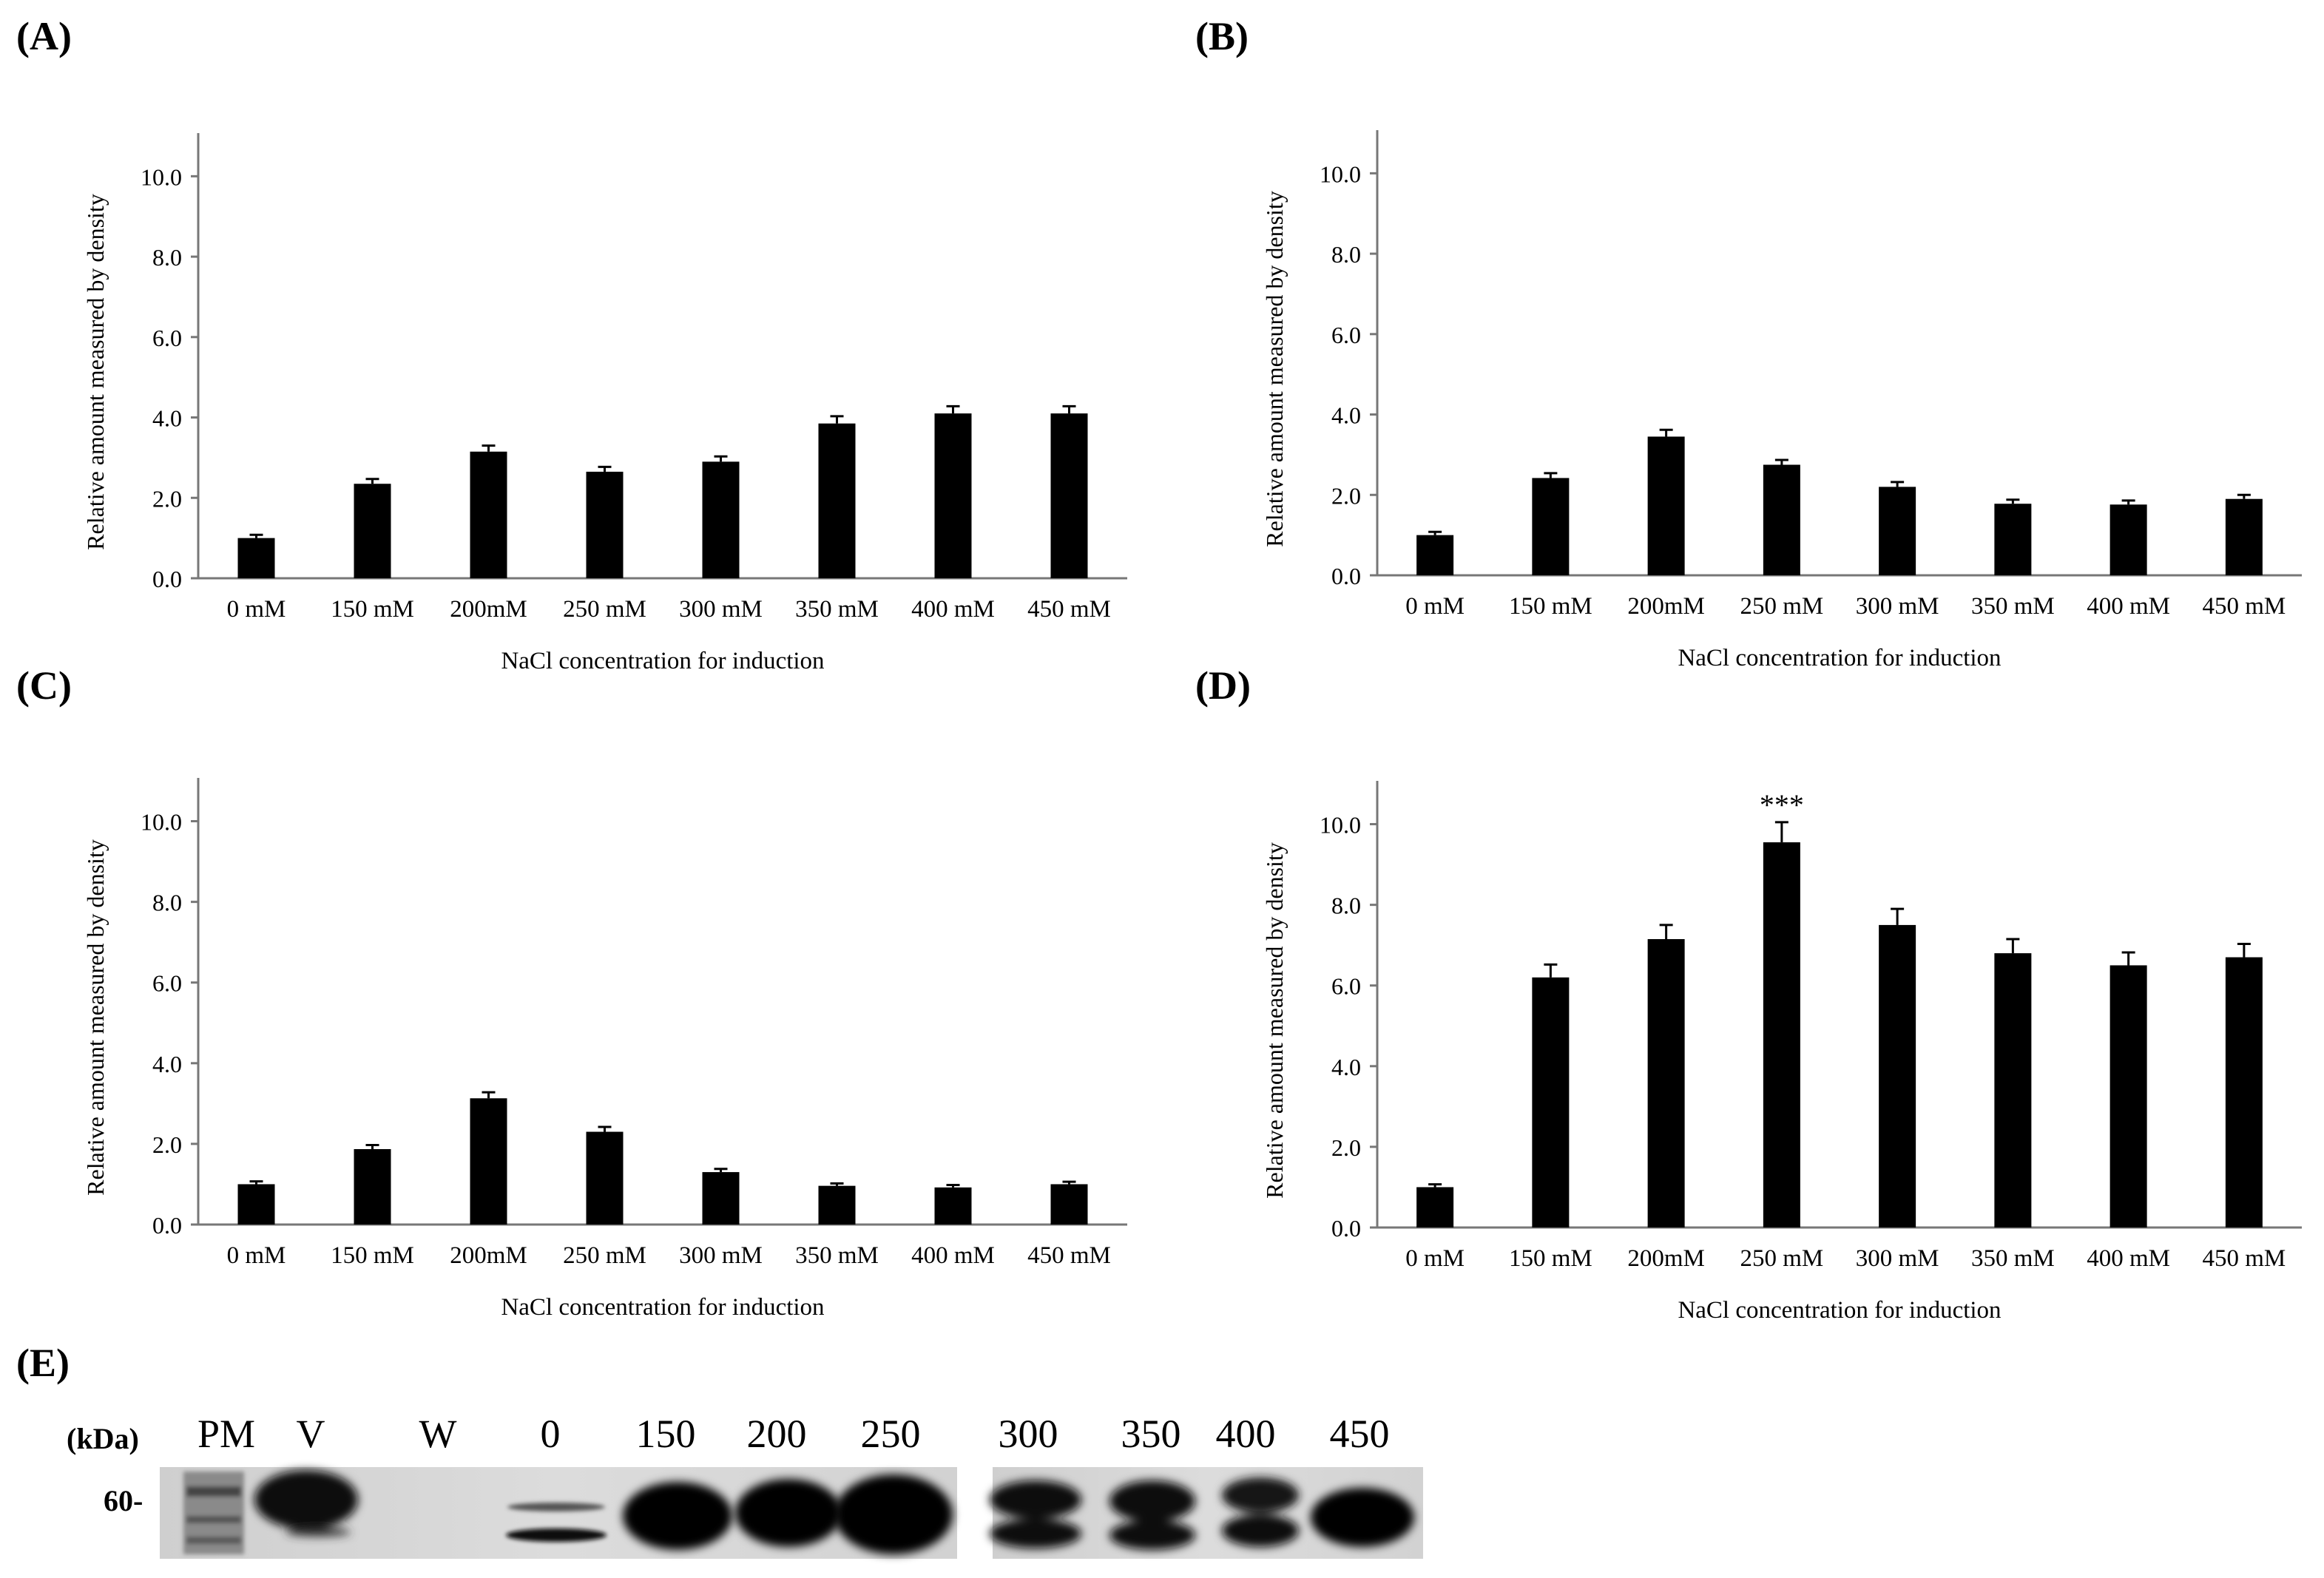  I want to click on chart-a-x-axis-title: NaCl concentration for induction, so click(662, 661).